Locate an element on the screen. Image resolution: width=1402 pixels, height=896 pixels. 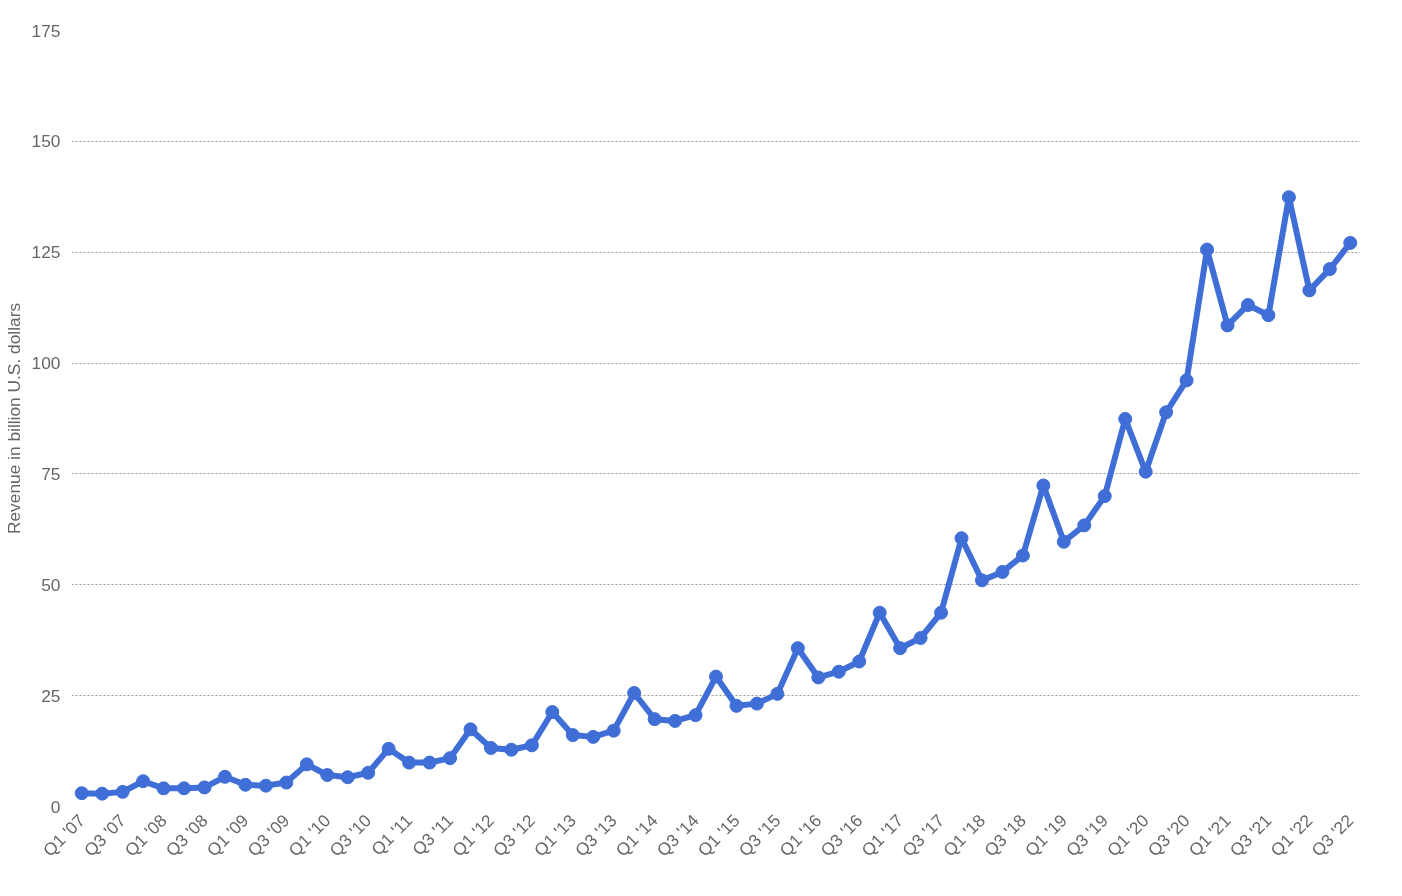
y-tick-label: 175 is located at coordinates (46, 30).